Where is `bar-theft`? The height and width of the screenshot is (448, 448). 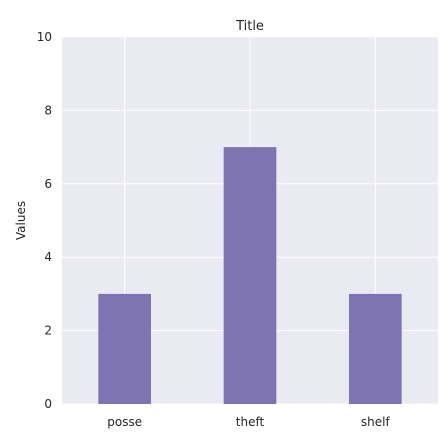
bar-theft is located at coordinates (250, 275).